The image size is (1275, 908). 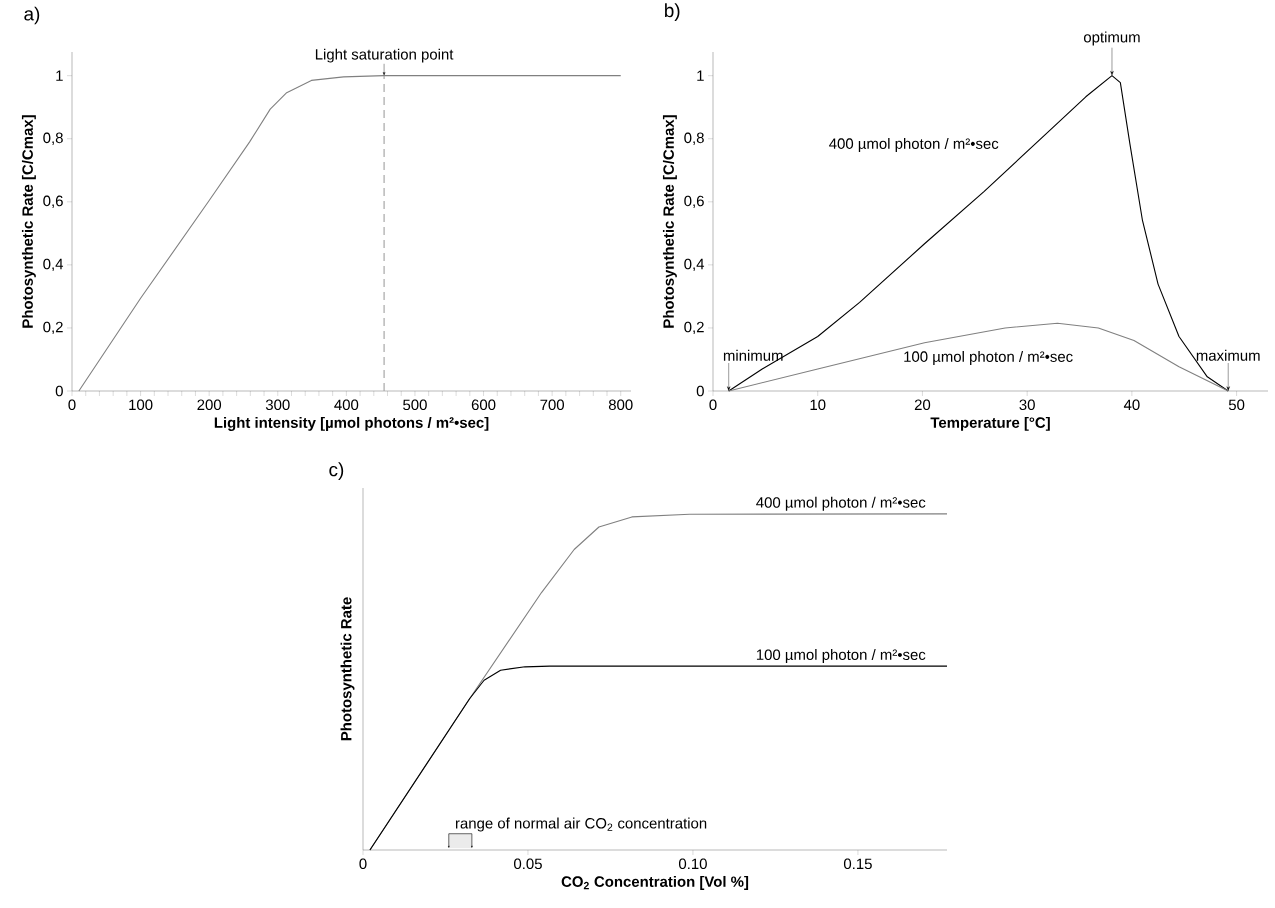 What do you see at coordinates (552, 405) in the screenshot?
I see `x-tick-label: 700` at bounding box center [552, 405].